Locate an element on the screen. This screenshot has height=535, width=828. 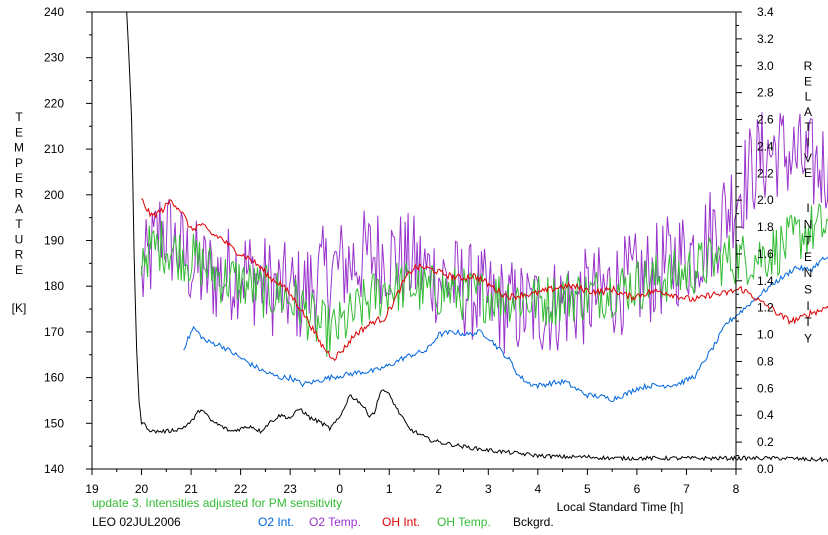
right-tick-label: 1.8 is located at coordinates (765, 227).